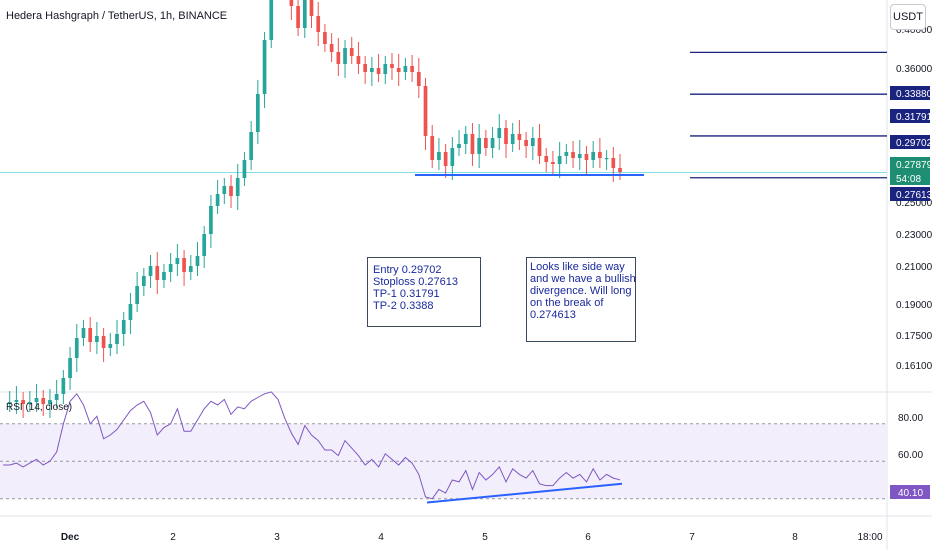  I want to click on entry-note-line: Stoploss 0.27613, so click(416, 282).